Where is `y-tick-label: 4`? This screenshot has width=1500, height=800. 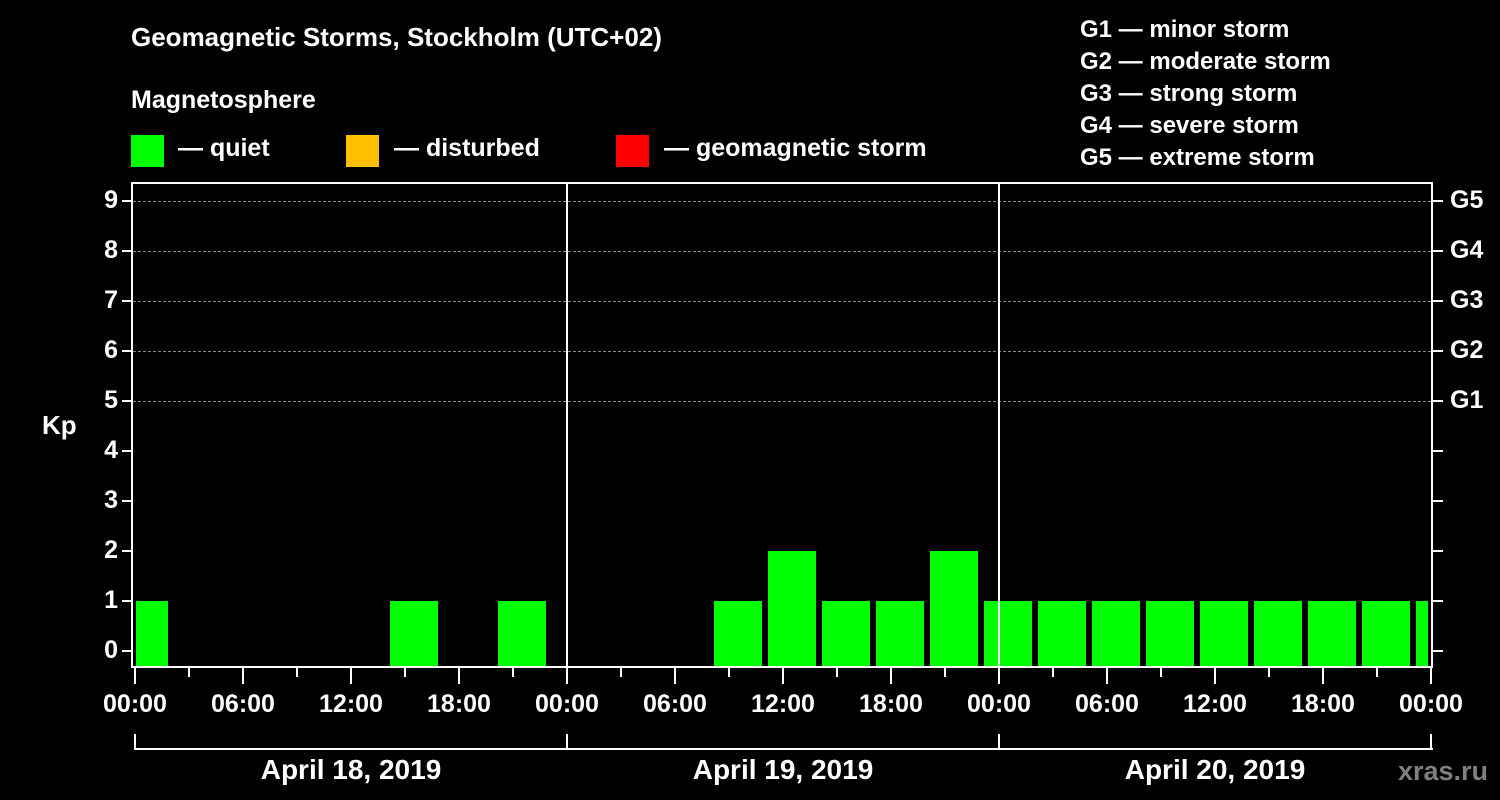
y-tick-label: 4 is located at coordinates (111, 450).